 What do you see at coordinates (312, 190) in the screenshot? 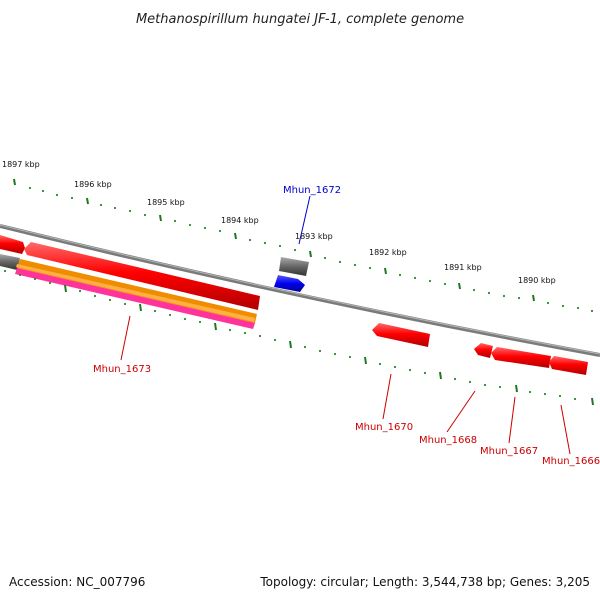
I see `gene-label-mhun-1672: Mhun_1672` at bounding box center [312, 190].